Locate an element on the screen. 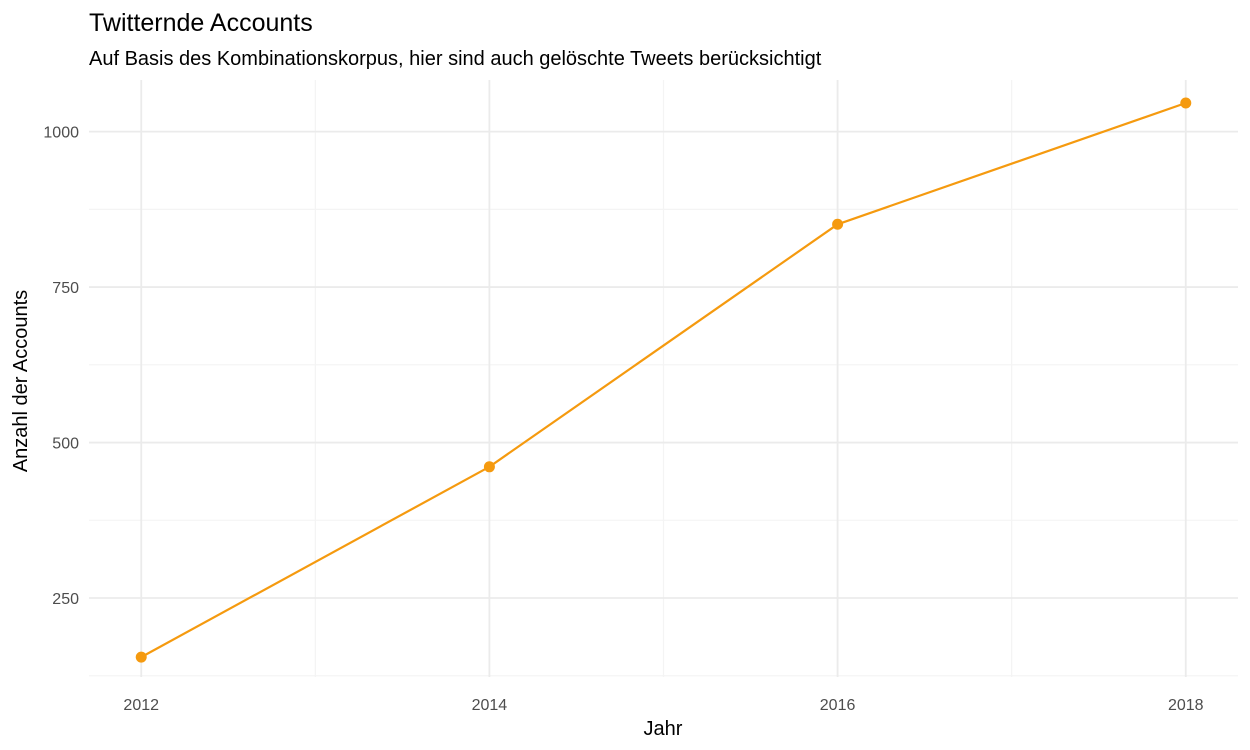 The image size is (1250, 750). y-tick-label: 500 is located at coordinates (65, 444).